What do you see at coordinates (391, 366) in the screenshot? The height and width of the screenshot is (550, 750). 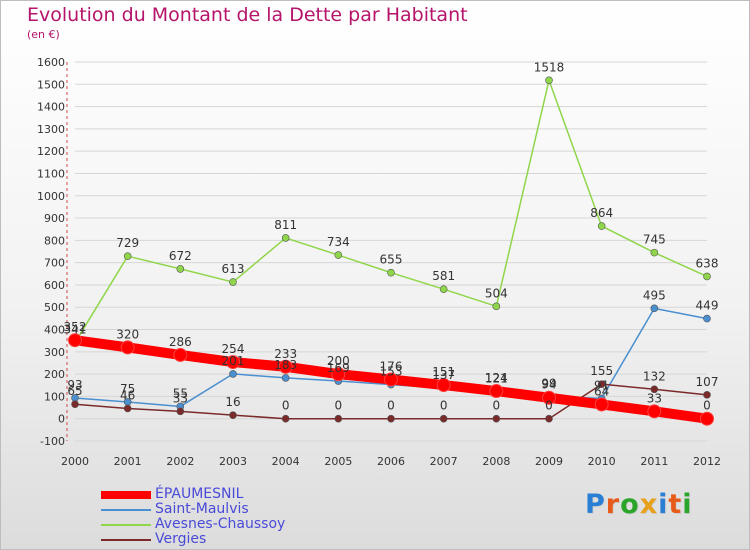 I see `data-label: 176` at bounding box center [391, 366].